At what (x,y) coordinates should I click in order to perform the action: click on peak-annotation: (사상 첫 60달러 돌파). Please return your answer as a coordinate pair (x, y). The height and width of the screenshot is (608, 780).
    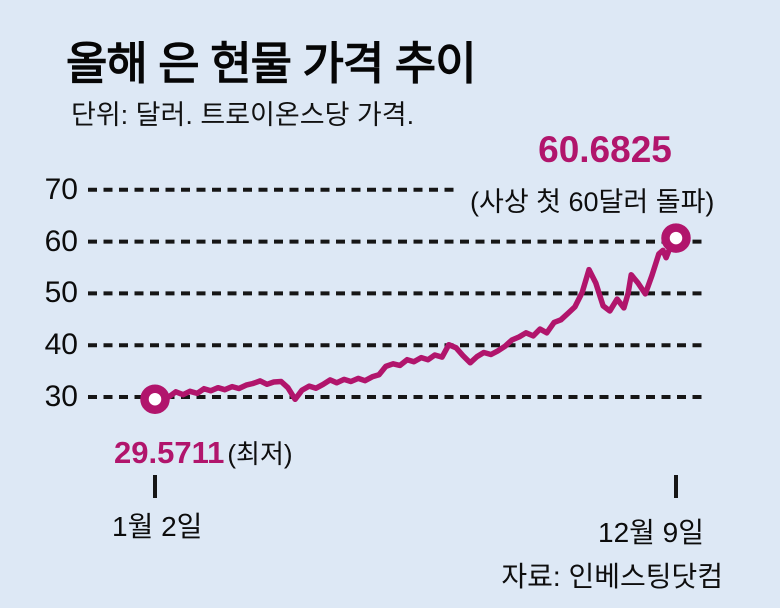
    Looking at the image, I should click on (592, 202).